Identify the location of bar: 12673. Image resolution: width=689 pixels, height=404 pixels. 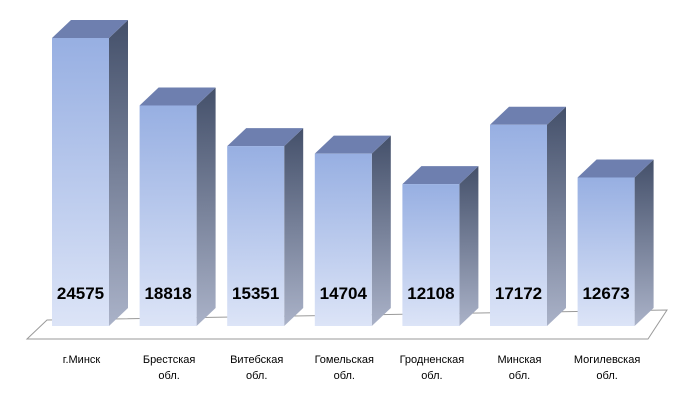
(615, 242).